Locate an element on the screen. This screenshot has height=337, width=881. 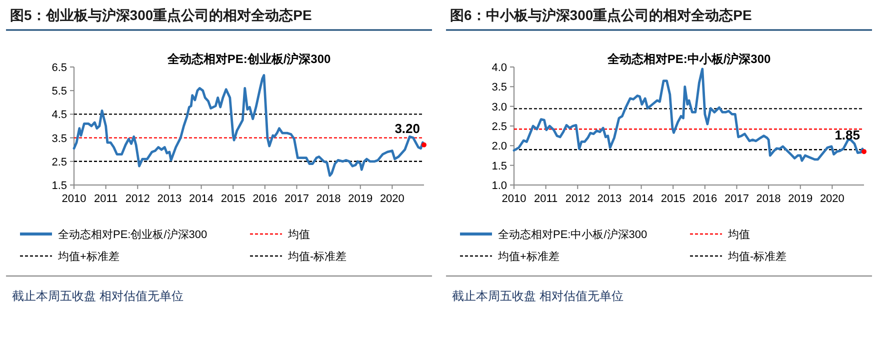
chart-subtitle: 全动态相对PE:中小板/沪深300 is located at coordinates (689, 59).